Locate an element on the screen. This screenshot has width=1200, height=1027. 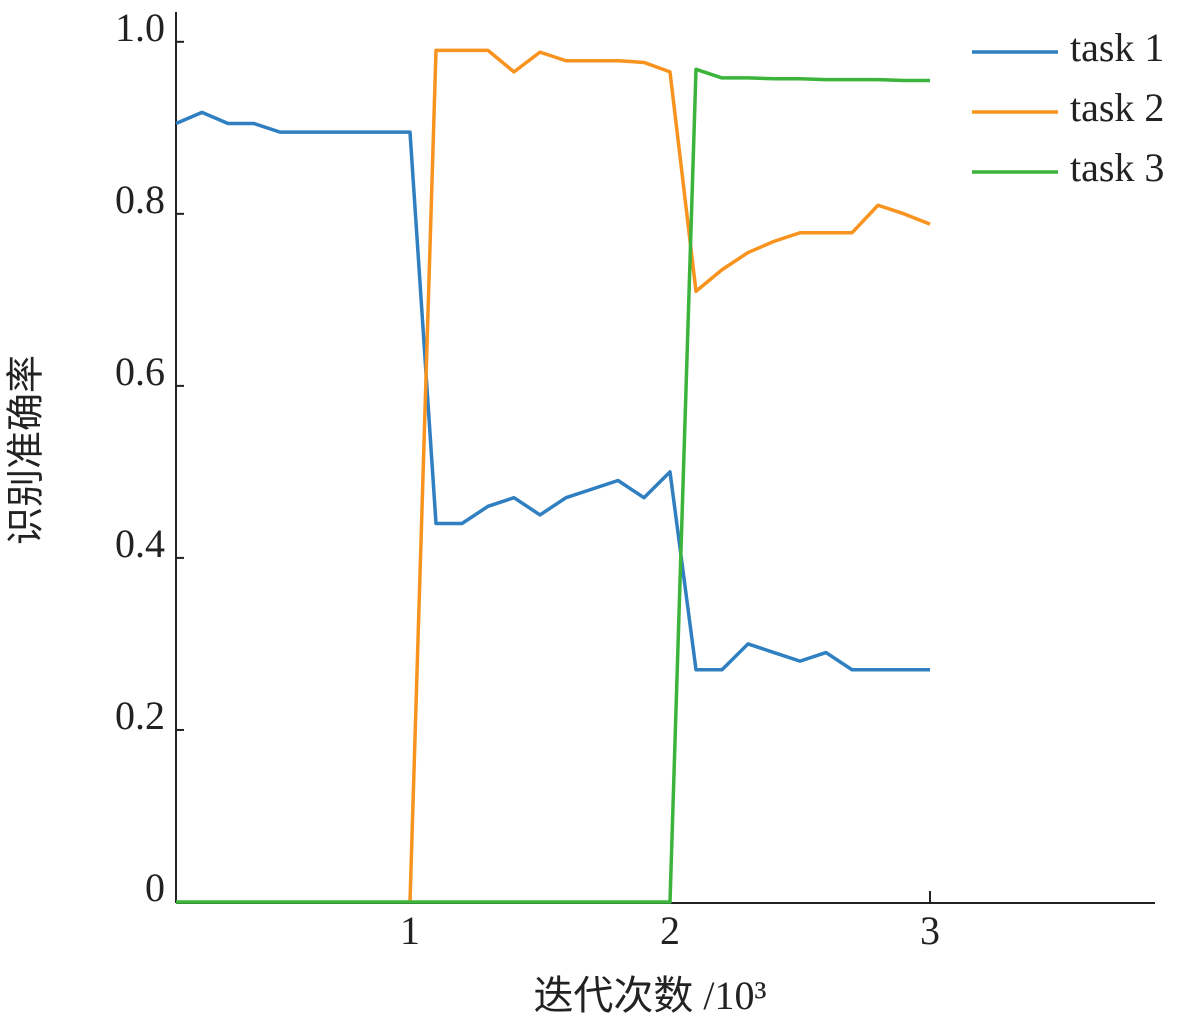
y-tick-label: 0 is located at coordinates (155, 887).